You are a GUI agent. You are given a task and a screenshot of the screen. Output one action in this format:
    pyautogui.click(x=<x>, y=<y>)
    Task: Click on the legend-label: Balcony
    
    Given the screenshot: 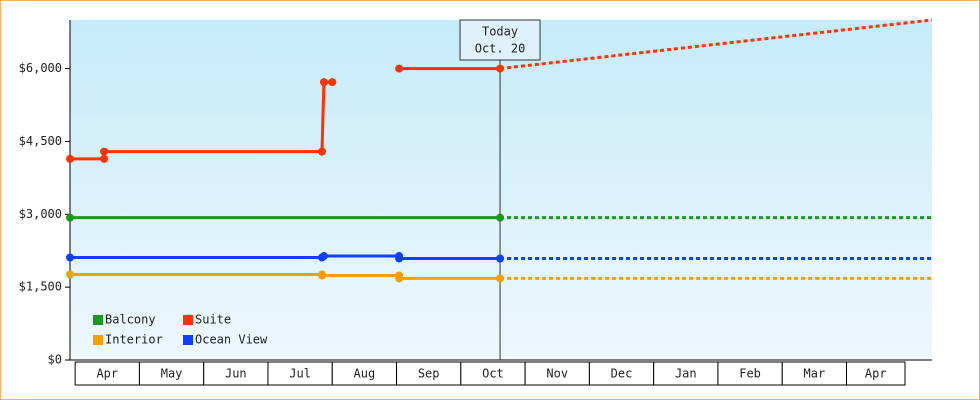 What is the action you would take?
    pyautogui.click(x=130, y=320)
    